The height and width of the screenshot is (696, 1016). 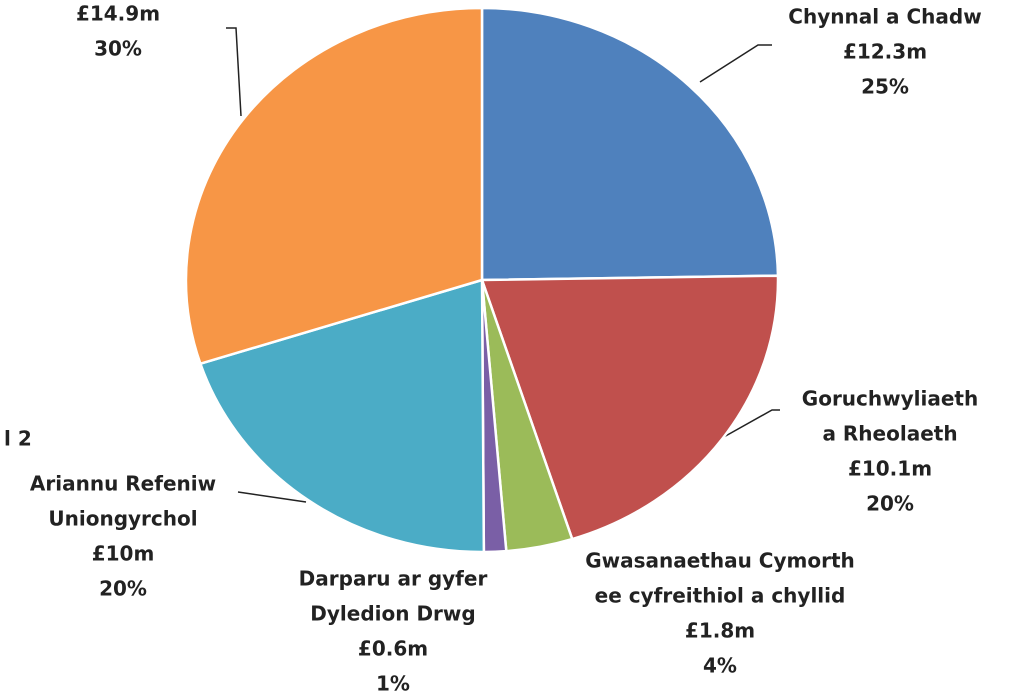 I want to click on slice-label: ee cyfreithiol a chyllid, so click(x=720, y=596).